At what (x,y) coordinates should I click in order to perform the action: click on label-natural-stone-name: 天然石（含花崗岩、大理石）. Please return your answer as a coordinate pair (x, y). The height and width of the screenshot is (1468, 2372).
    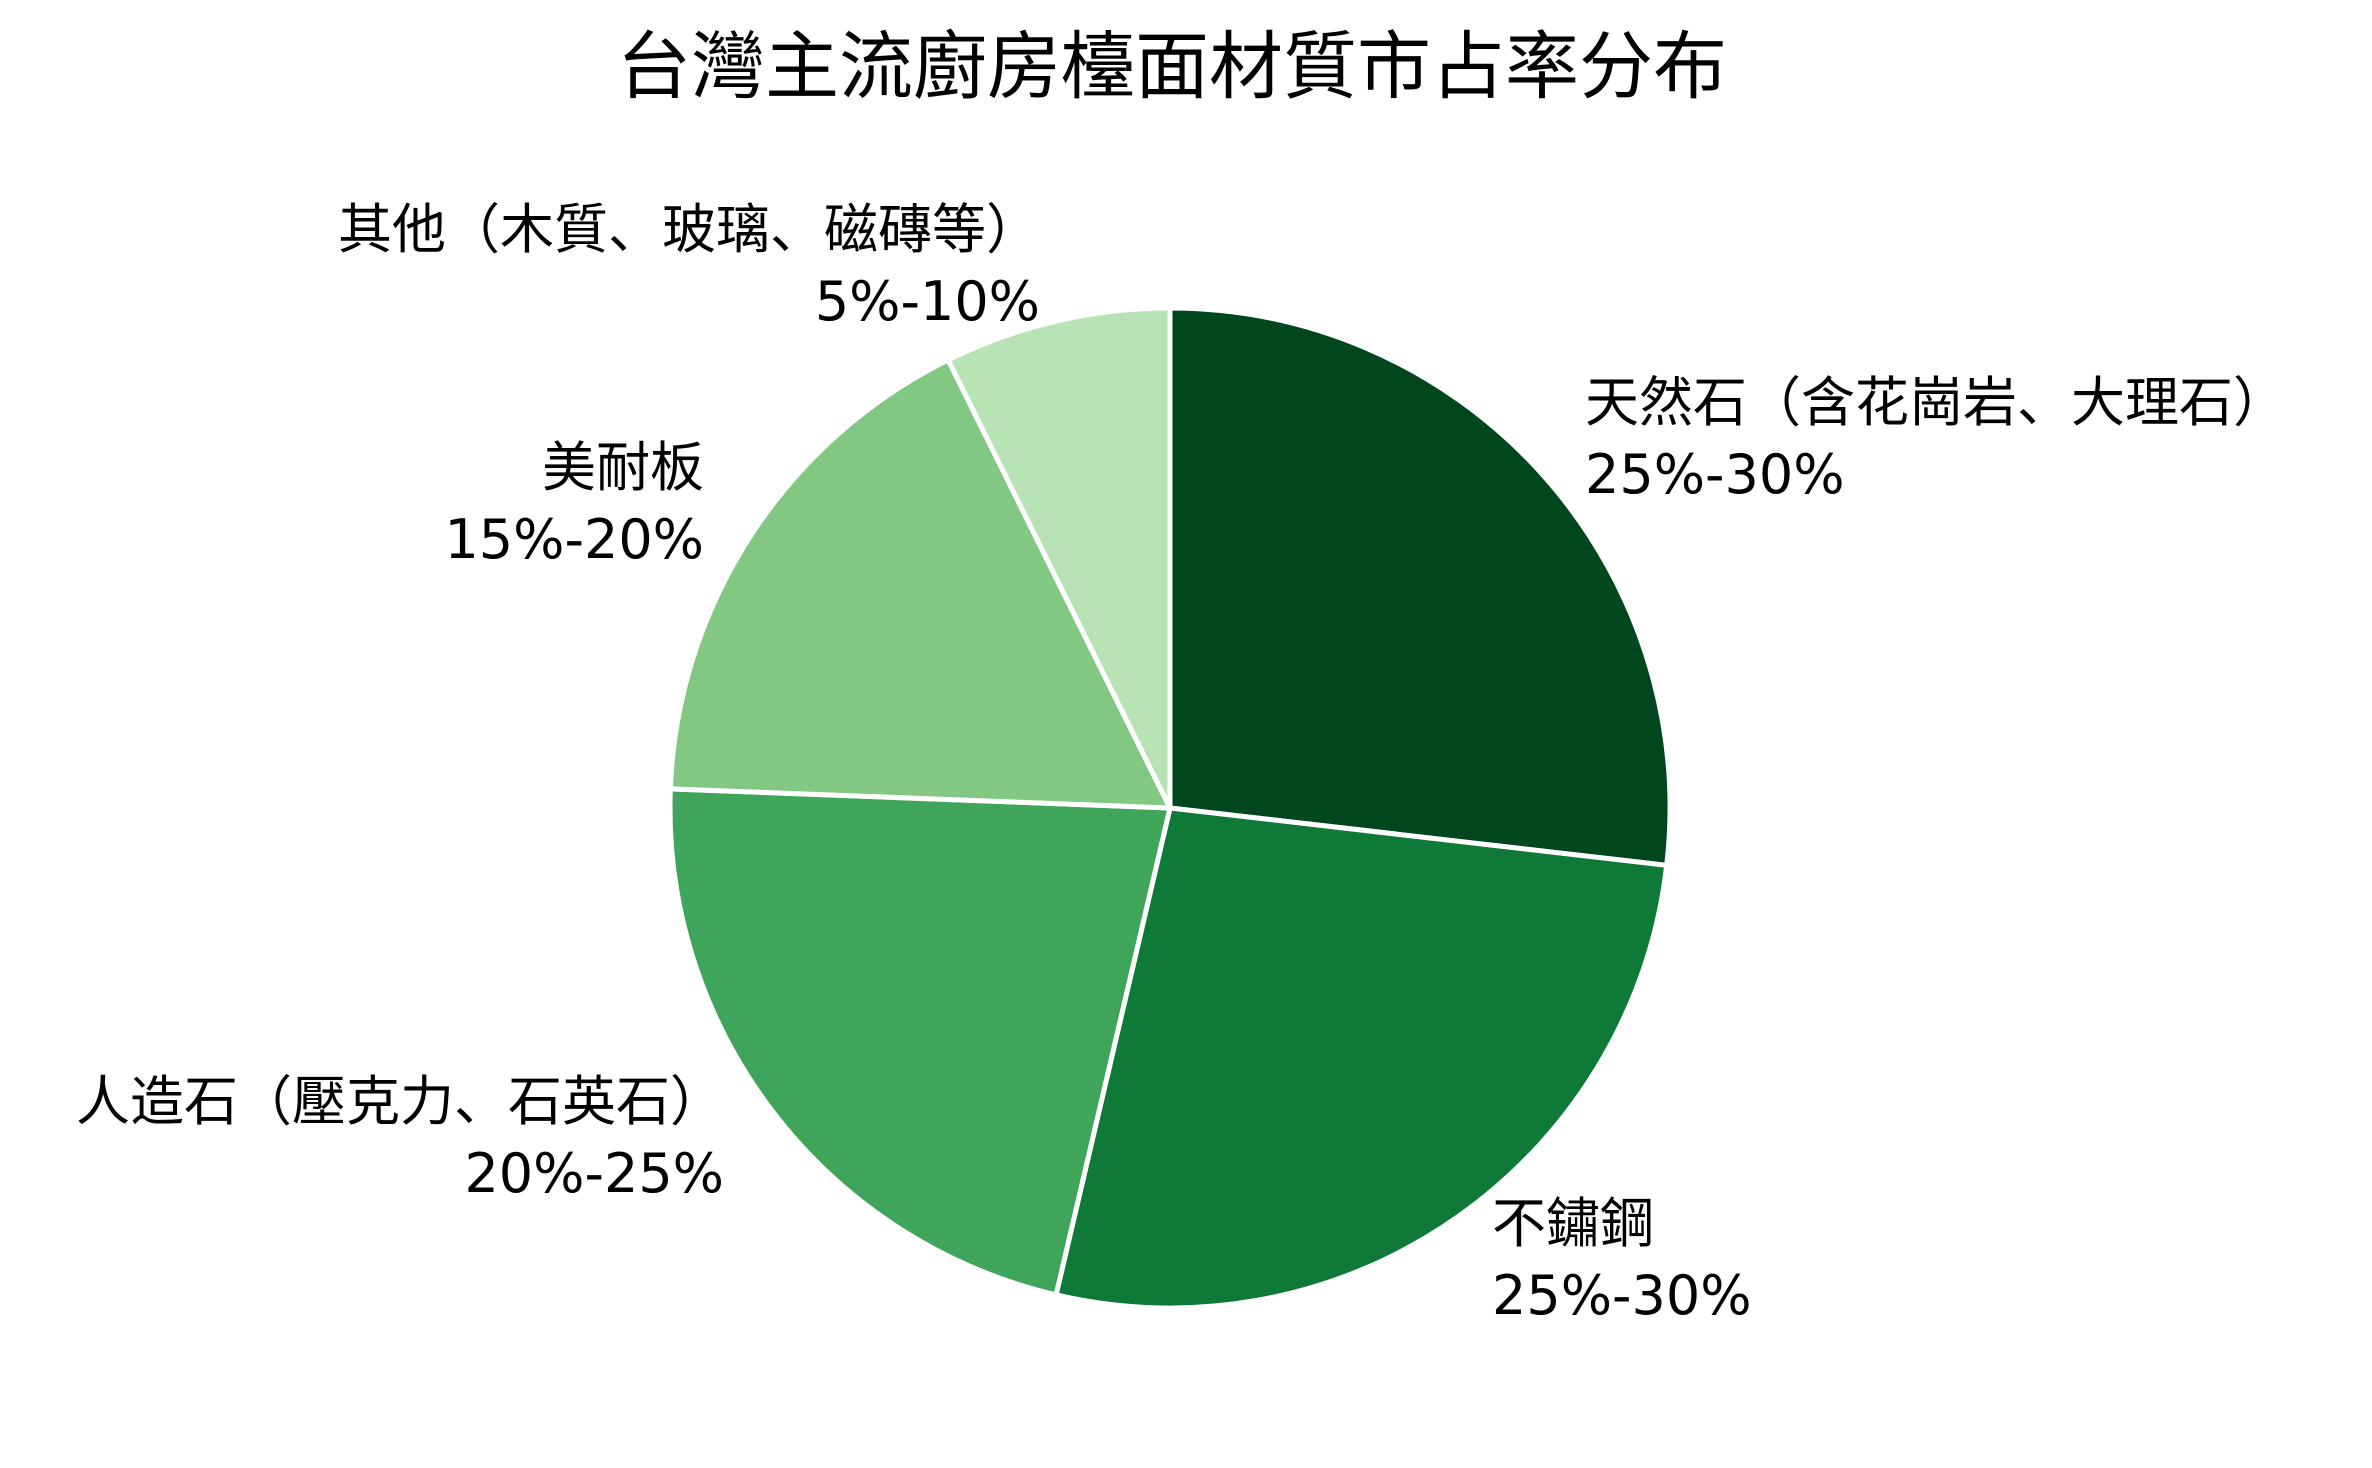
    Looking at the image, I should click on (1936, 402).